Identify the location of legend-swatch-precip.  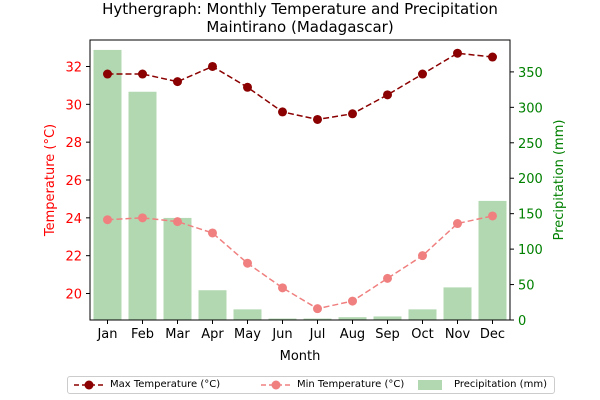
(430, 385).